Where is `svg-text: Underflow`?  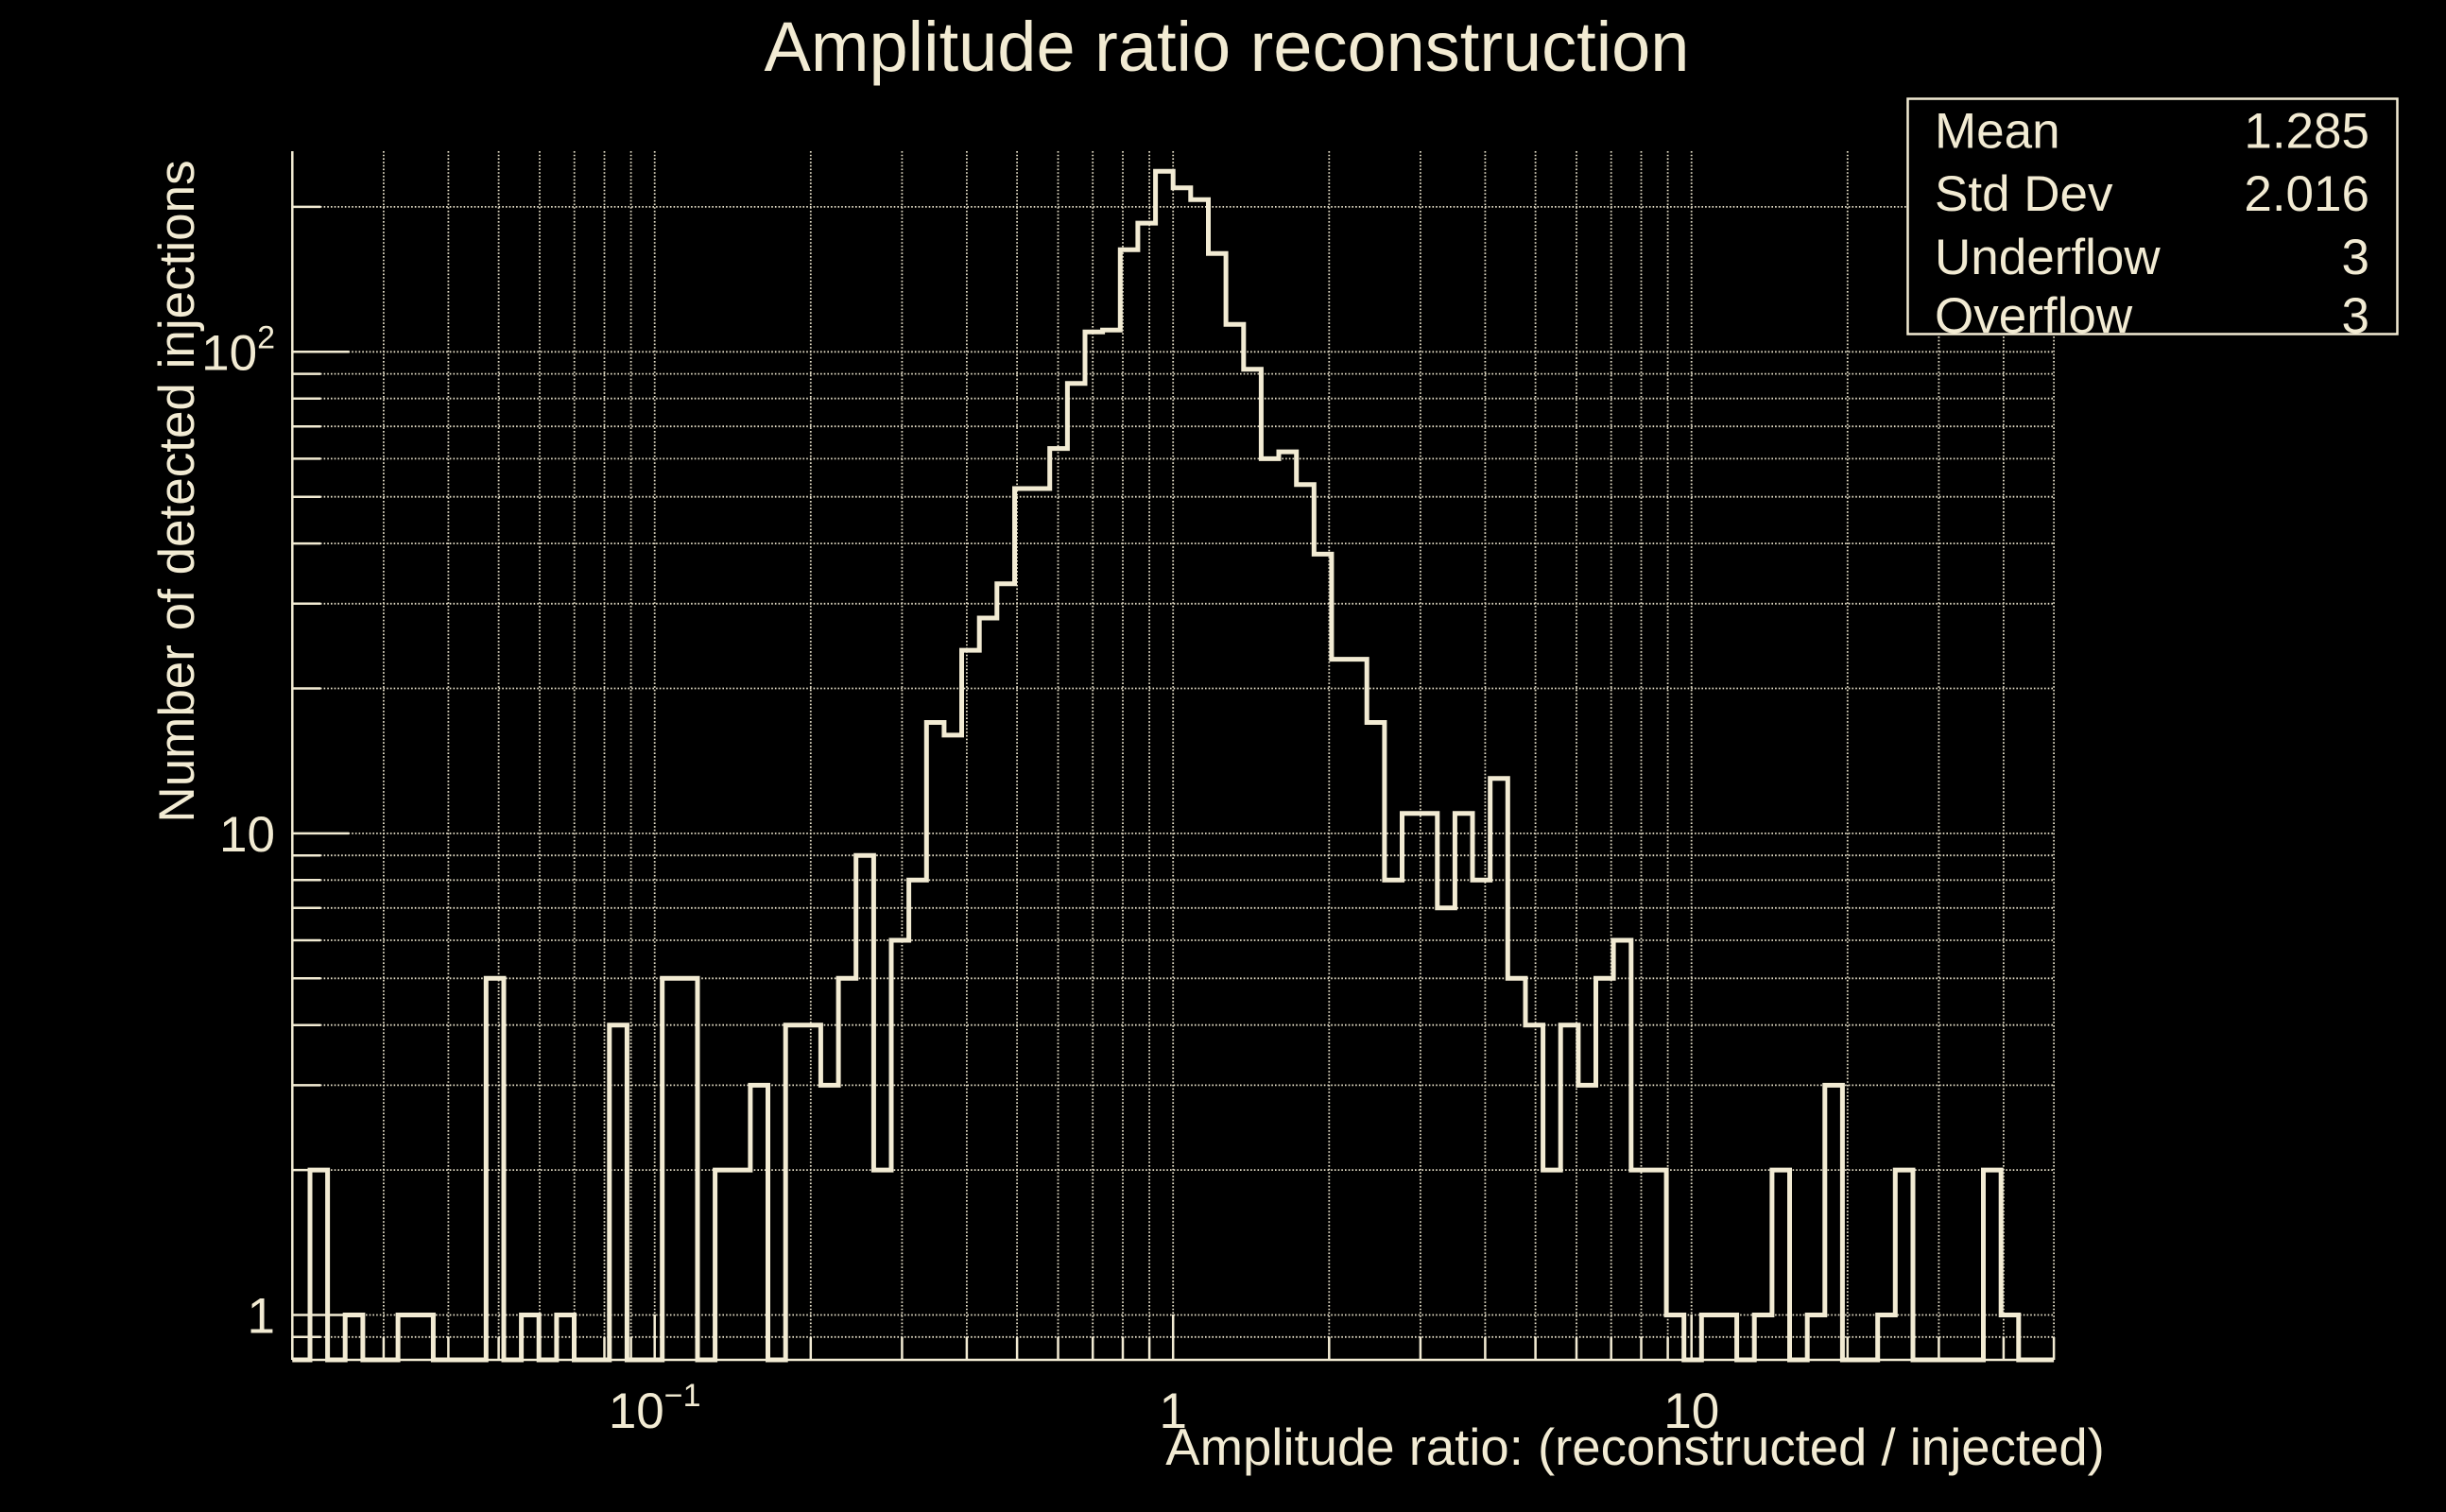 svg-text: Underflow is located at coordinates (2048, 257).